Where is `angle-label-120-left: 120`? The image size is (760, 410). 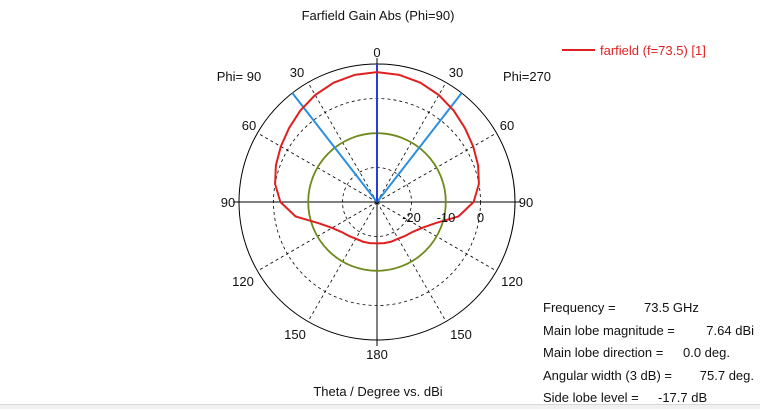 angle-label-120-left: 120 is located at coordinates (243, 281).